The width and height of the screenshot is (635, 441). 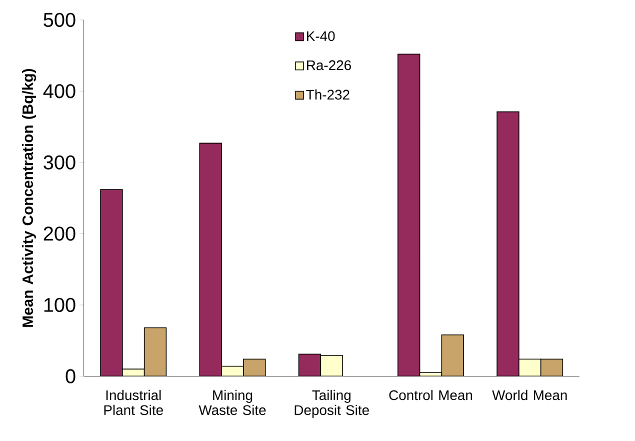 I want to click on x-tick-label: World Mean, so click(x=529, y=395).